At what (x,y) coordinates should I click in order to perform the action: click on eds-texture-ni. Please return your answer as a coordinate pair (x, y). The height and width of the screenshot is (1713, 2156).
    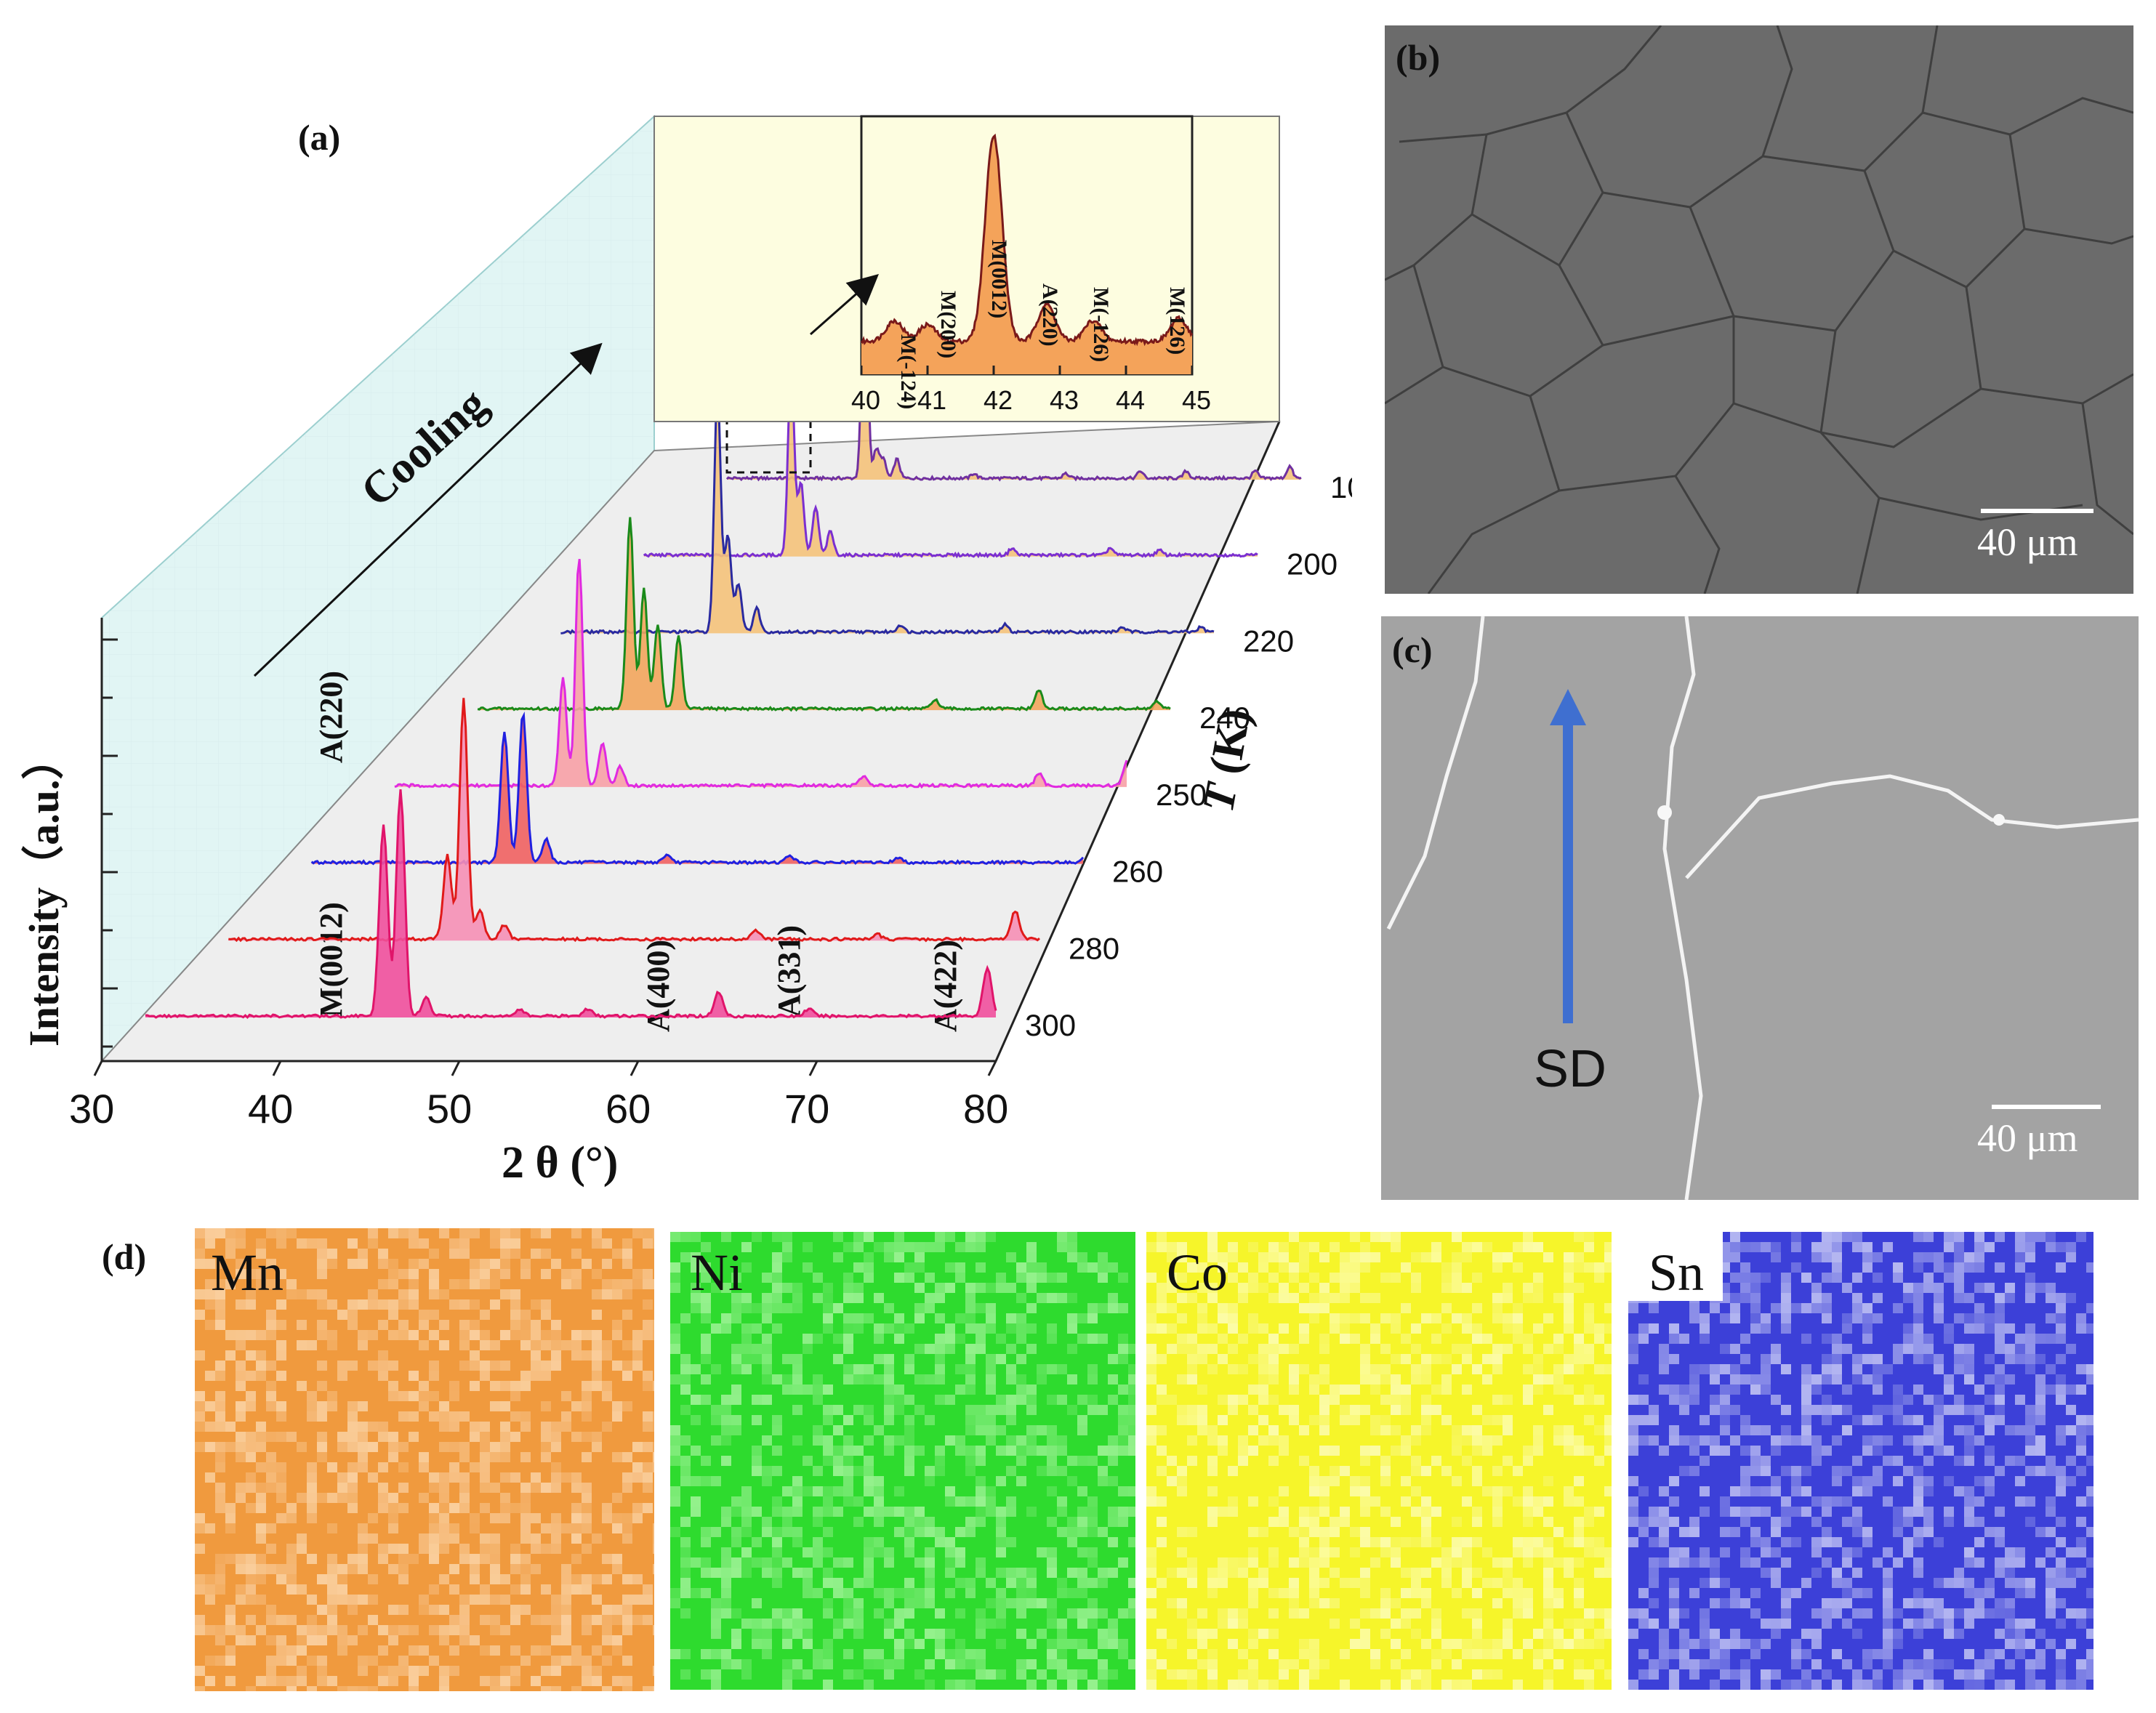
    Looking at the image, I should click on (902, 1461).